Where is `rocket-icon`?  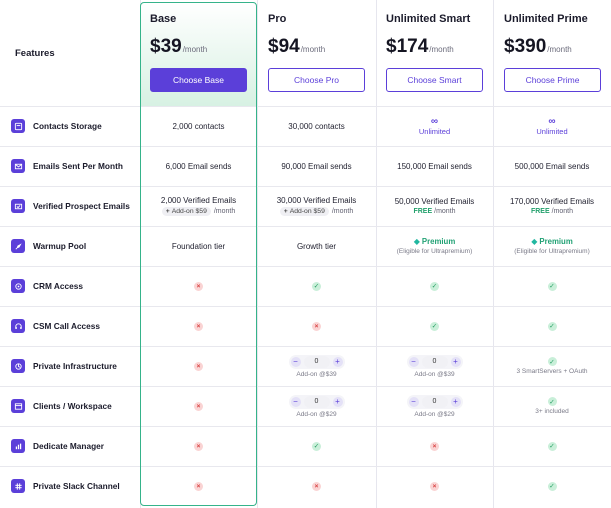
rocket-icon is located at coordinates (18, 246).